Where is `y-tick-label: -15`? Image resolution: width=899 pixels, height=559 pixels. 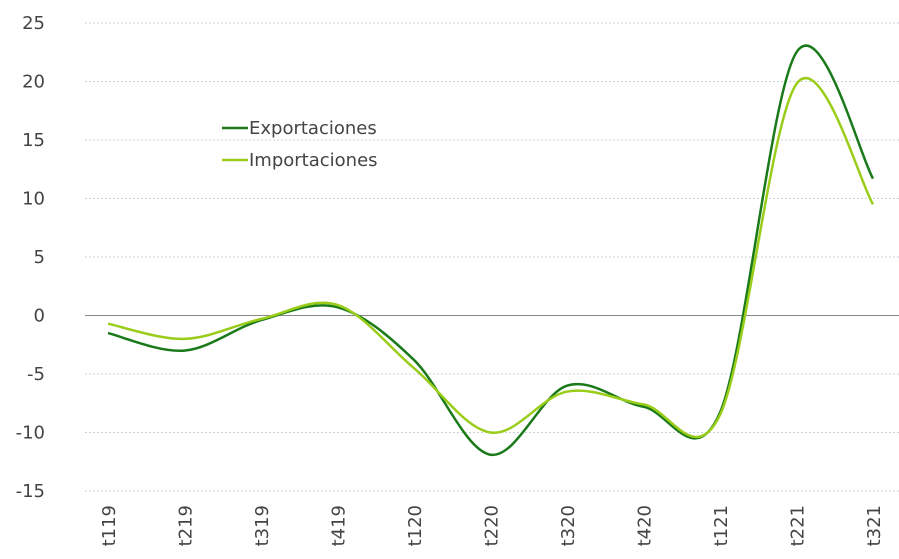
y-tick-label: -15 is located at coordinates (30, 491).